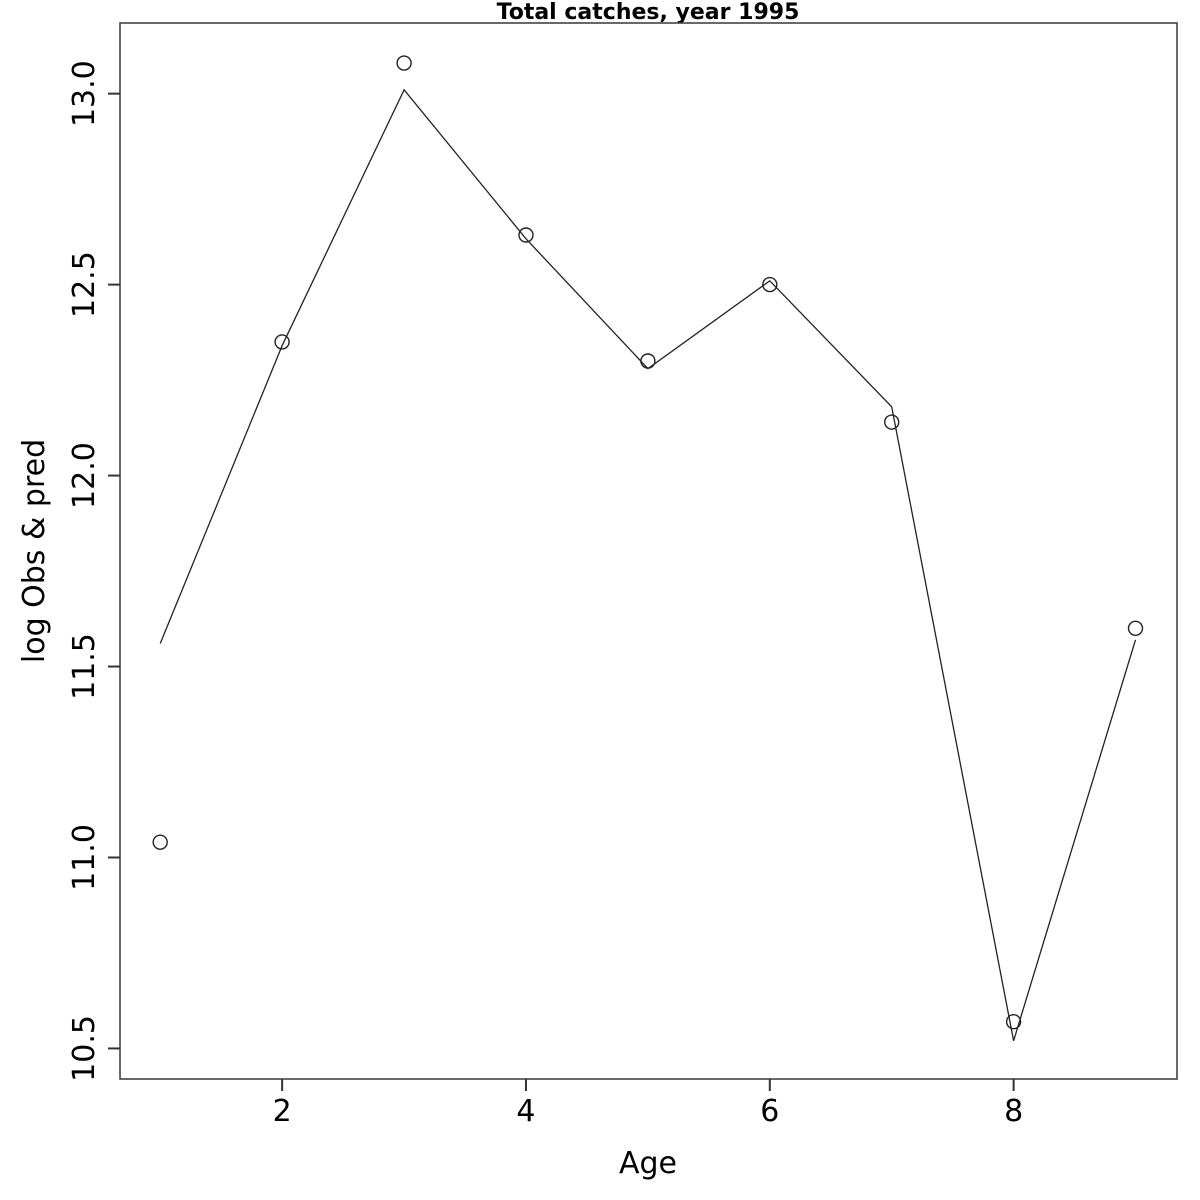 The image size is (1200, 1200). I want to click on x-axis-tick-label: 4, so click(525, 1111).